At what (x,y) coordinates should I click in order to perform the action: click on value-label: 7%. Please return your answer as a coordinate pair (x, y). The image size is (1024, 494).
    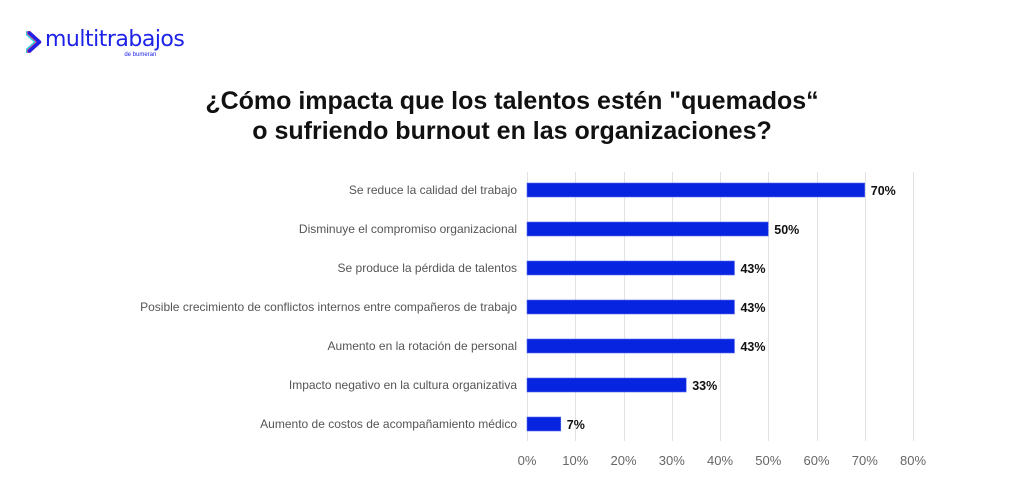
    Looking at the image, I should click on (576, 425).